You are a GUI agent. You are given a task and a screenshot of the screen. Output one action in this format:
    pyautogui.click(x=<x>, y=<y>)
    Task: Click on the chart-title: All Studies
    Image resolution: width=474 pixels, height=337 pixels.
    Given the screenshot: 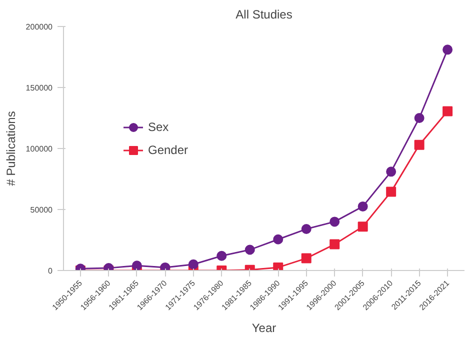 What is the action you would take?
    pyautogui.click(x=264, y=15)
    